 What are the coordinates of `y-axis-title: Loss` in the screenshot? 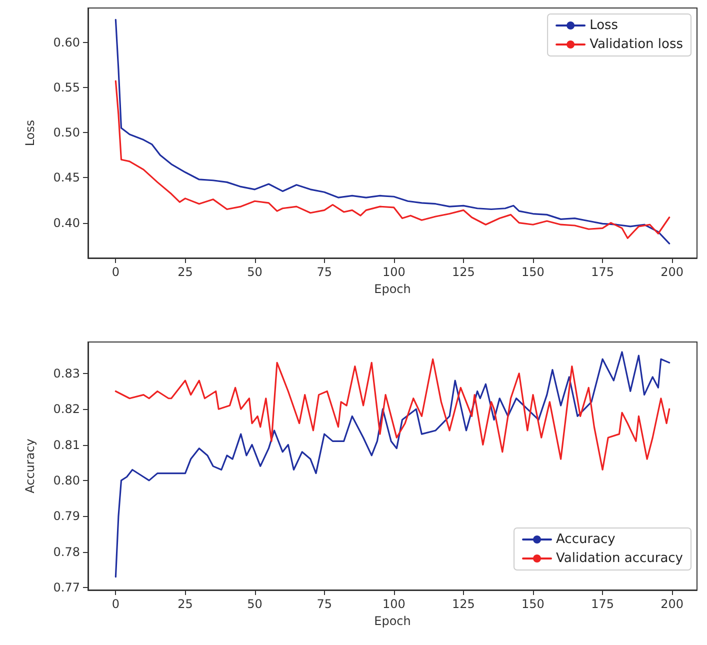 It's located at (30, 133).